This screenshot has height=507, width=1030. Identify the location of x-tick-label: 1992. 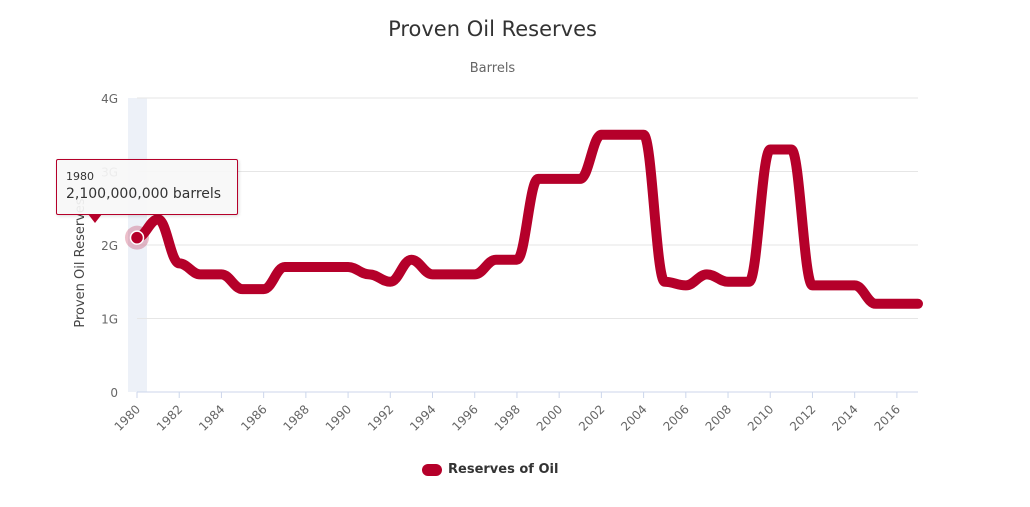
(380, 417).